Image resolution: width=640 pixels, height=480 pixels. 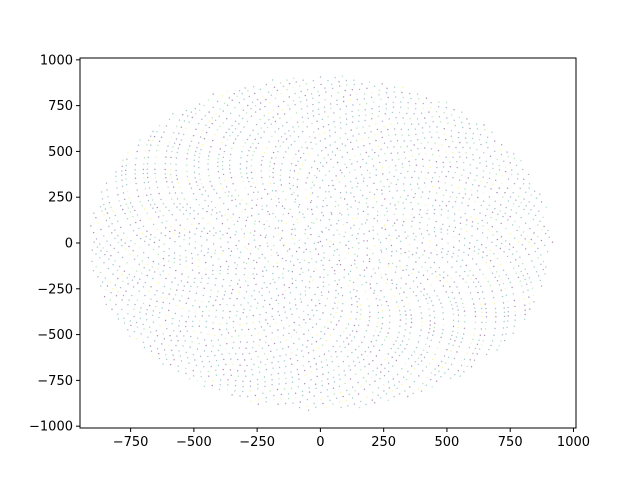 I want to click on x-axis: −750 −500 −250 0 250 500 750 1000, so click(x=351, y=439).